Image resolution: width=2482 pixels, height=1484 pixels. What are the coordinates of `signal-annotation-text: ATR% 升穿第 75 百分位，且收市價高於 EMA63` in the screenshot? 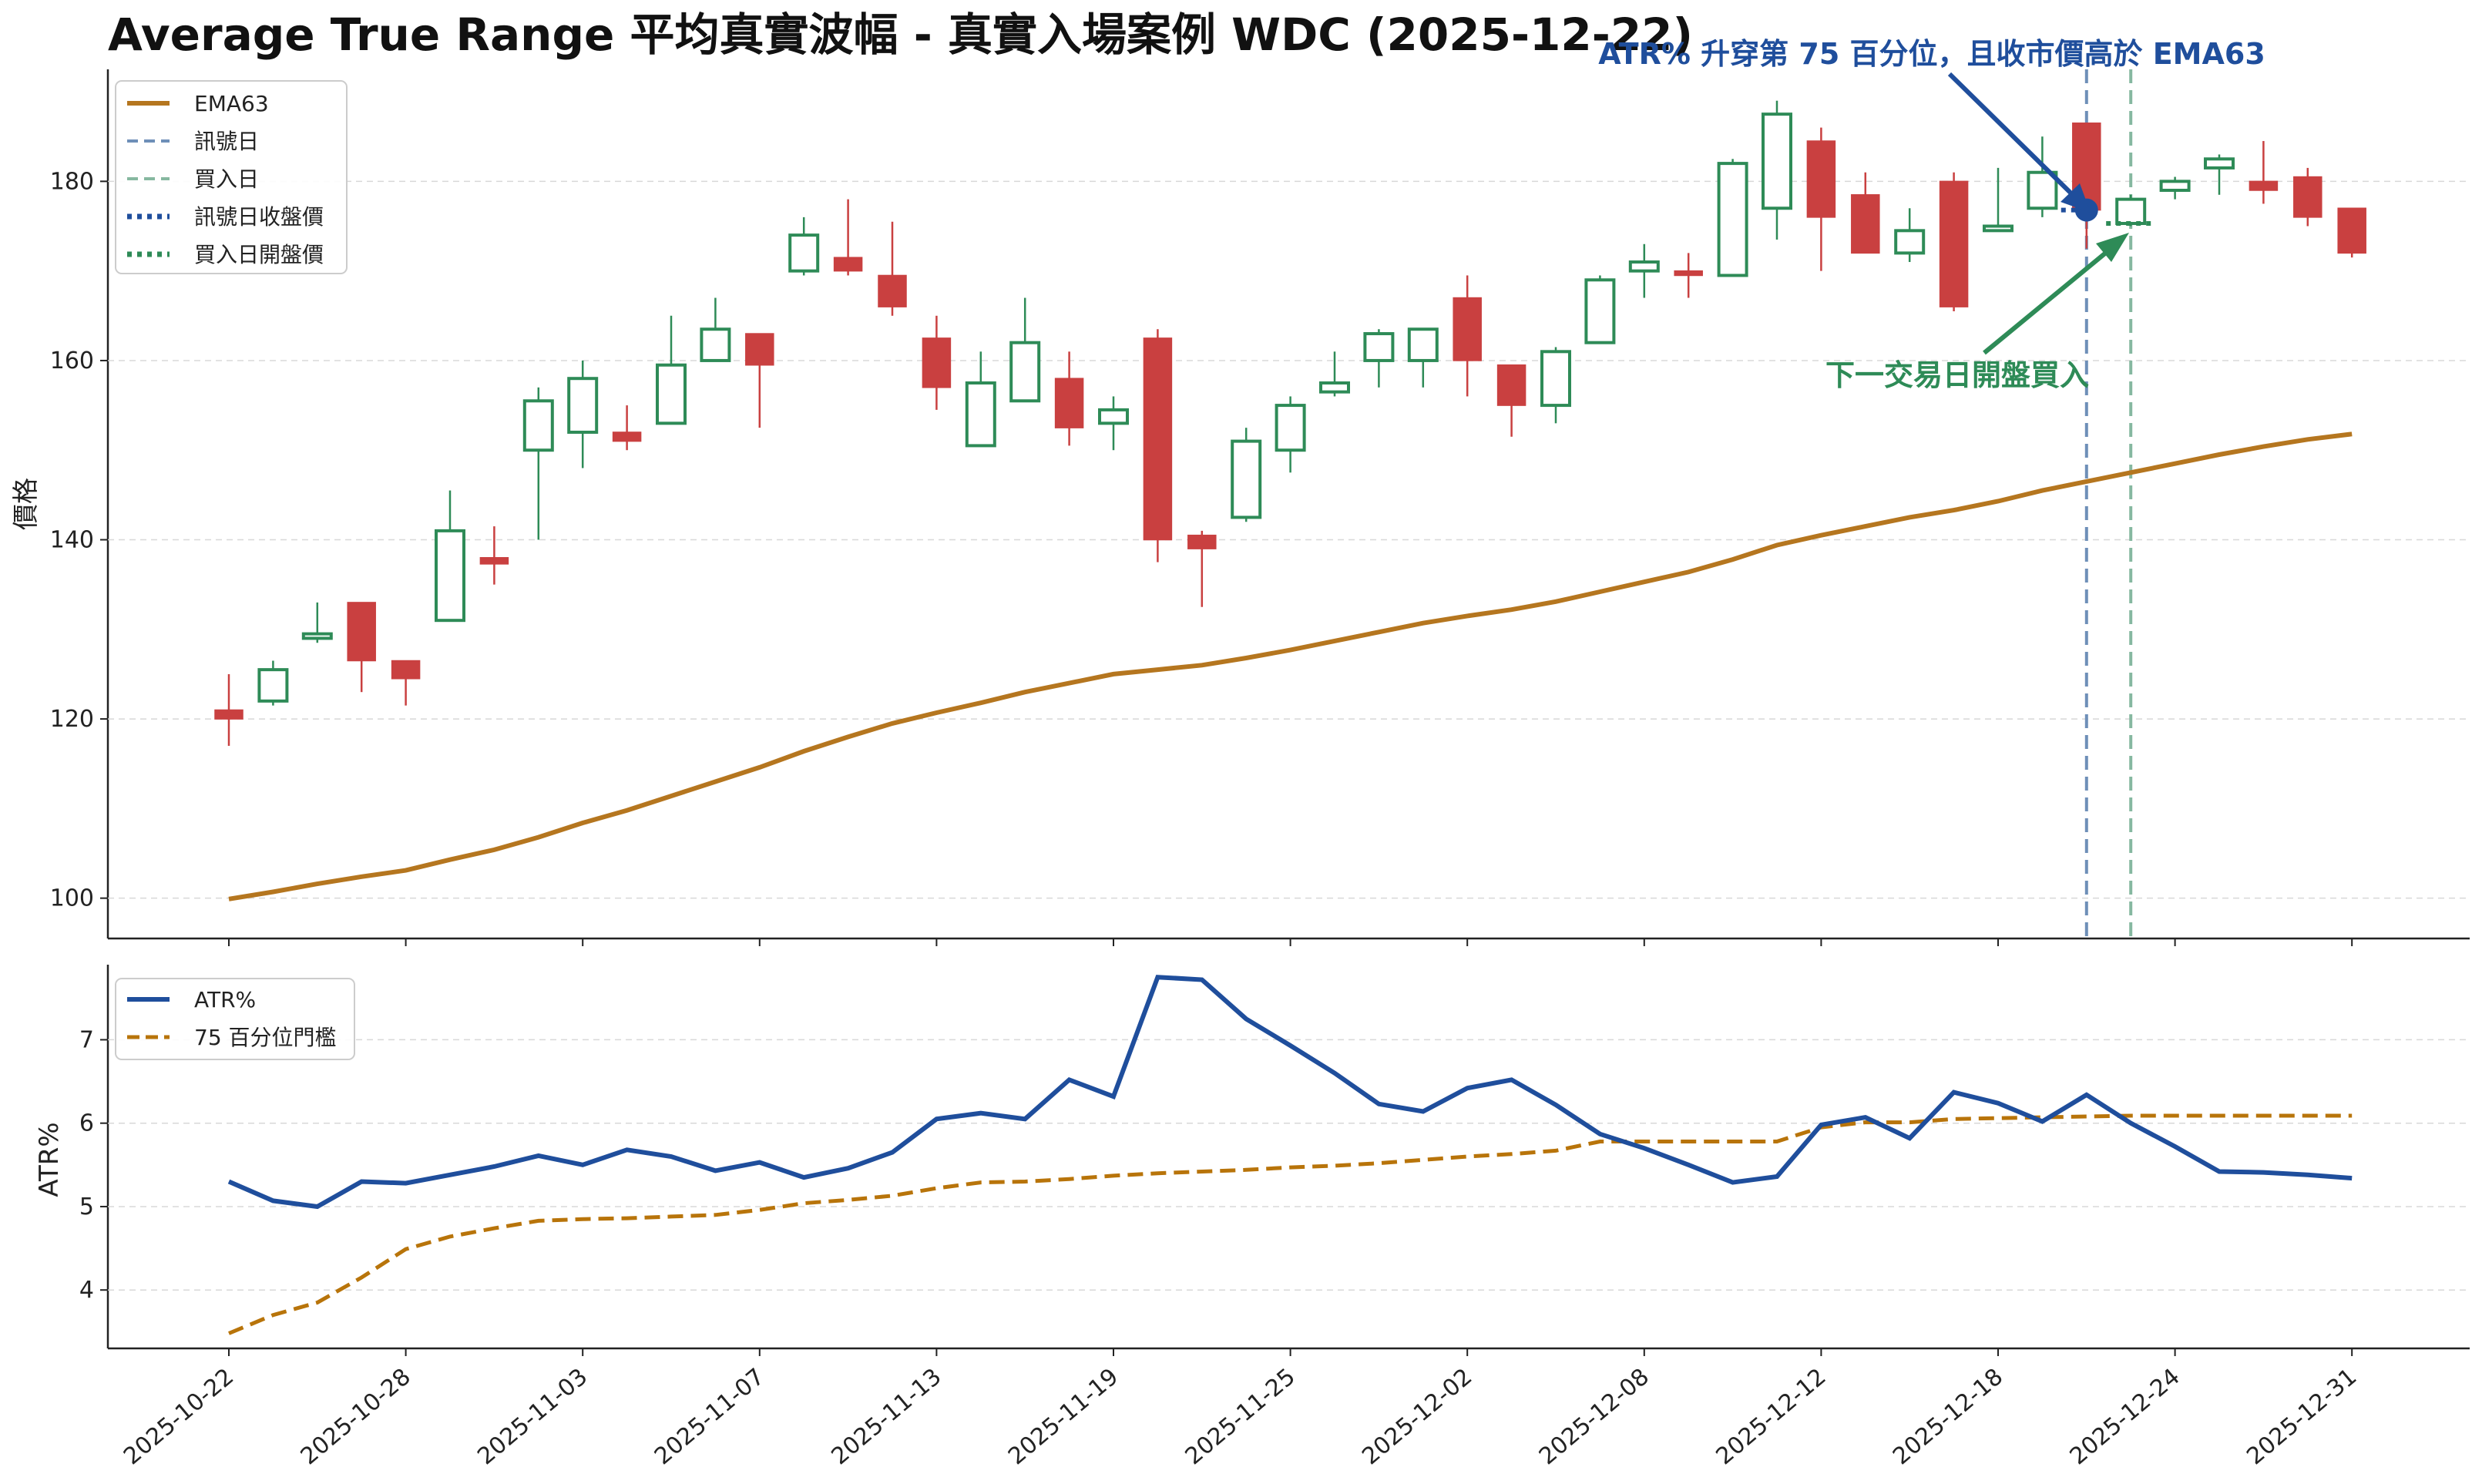 It's located at (1931, 54).